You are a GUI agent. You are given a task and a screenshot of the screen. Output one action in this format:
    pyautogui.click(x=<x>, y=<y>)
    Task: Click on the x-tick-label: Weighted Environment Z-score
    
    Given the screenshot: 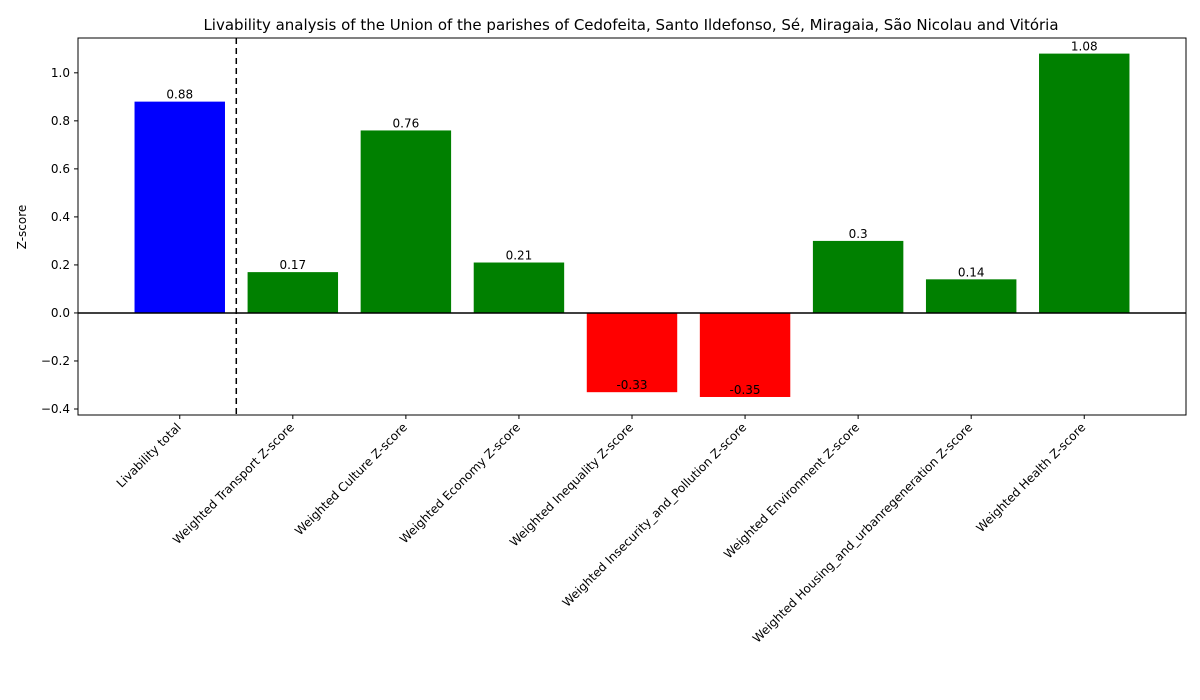 What is the action you would take?
    pyautogui.click(x=791, y=490)
    